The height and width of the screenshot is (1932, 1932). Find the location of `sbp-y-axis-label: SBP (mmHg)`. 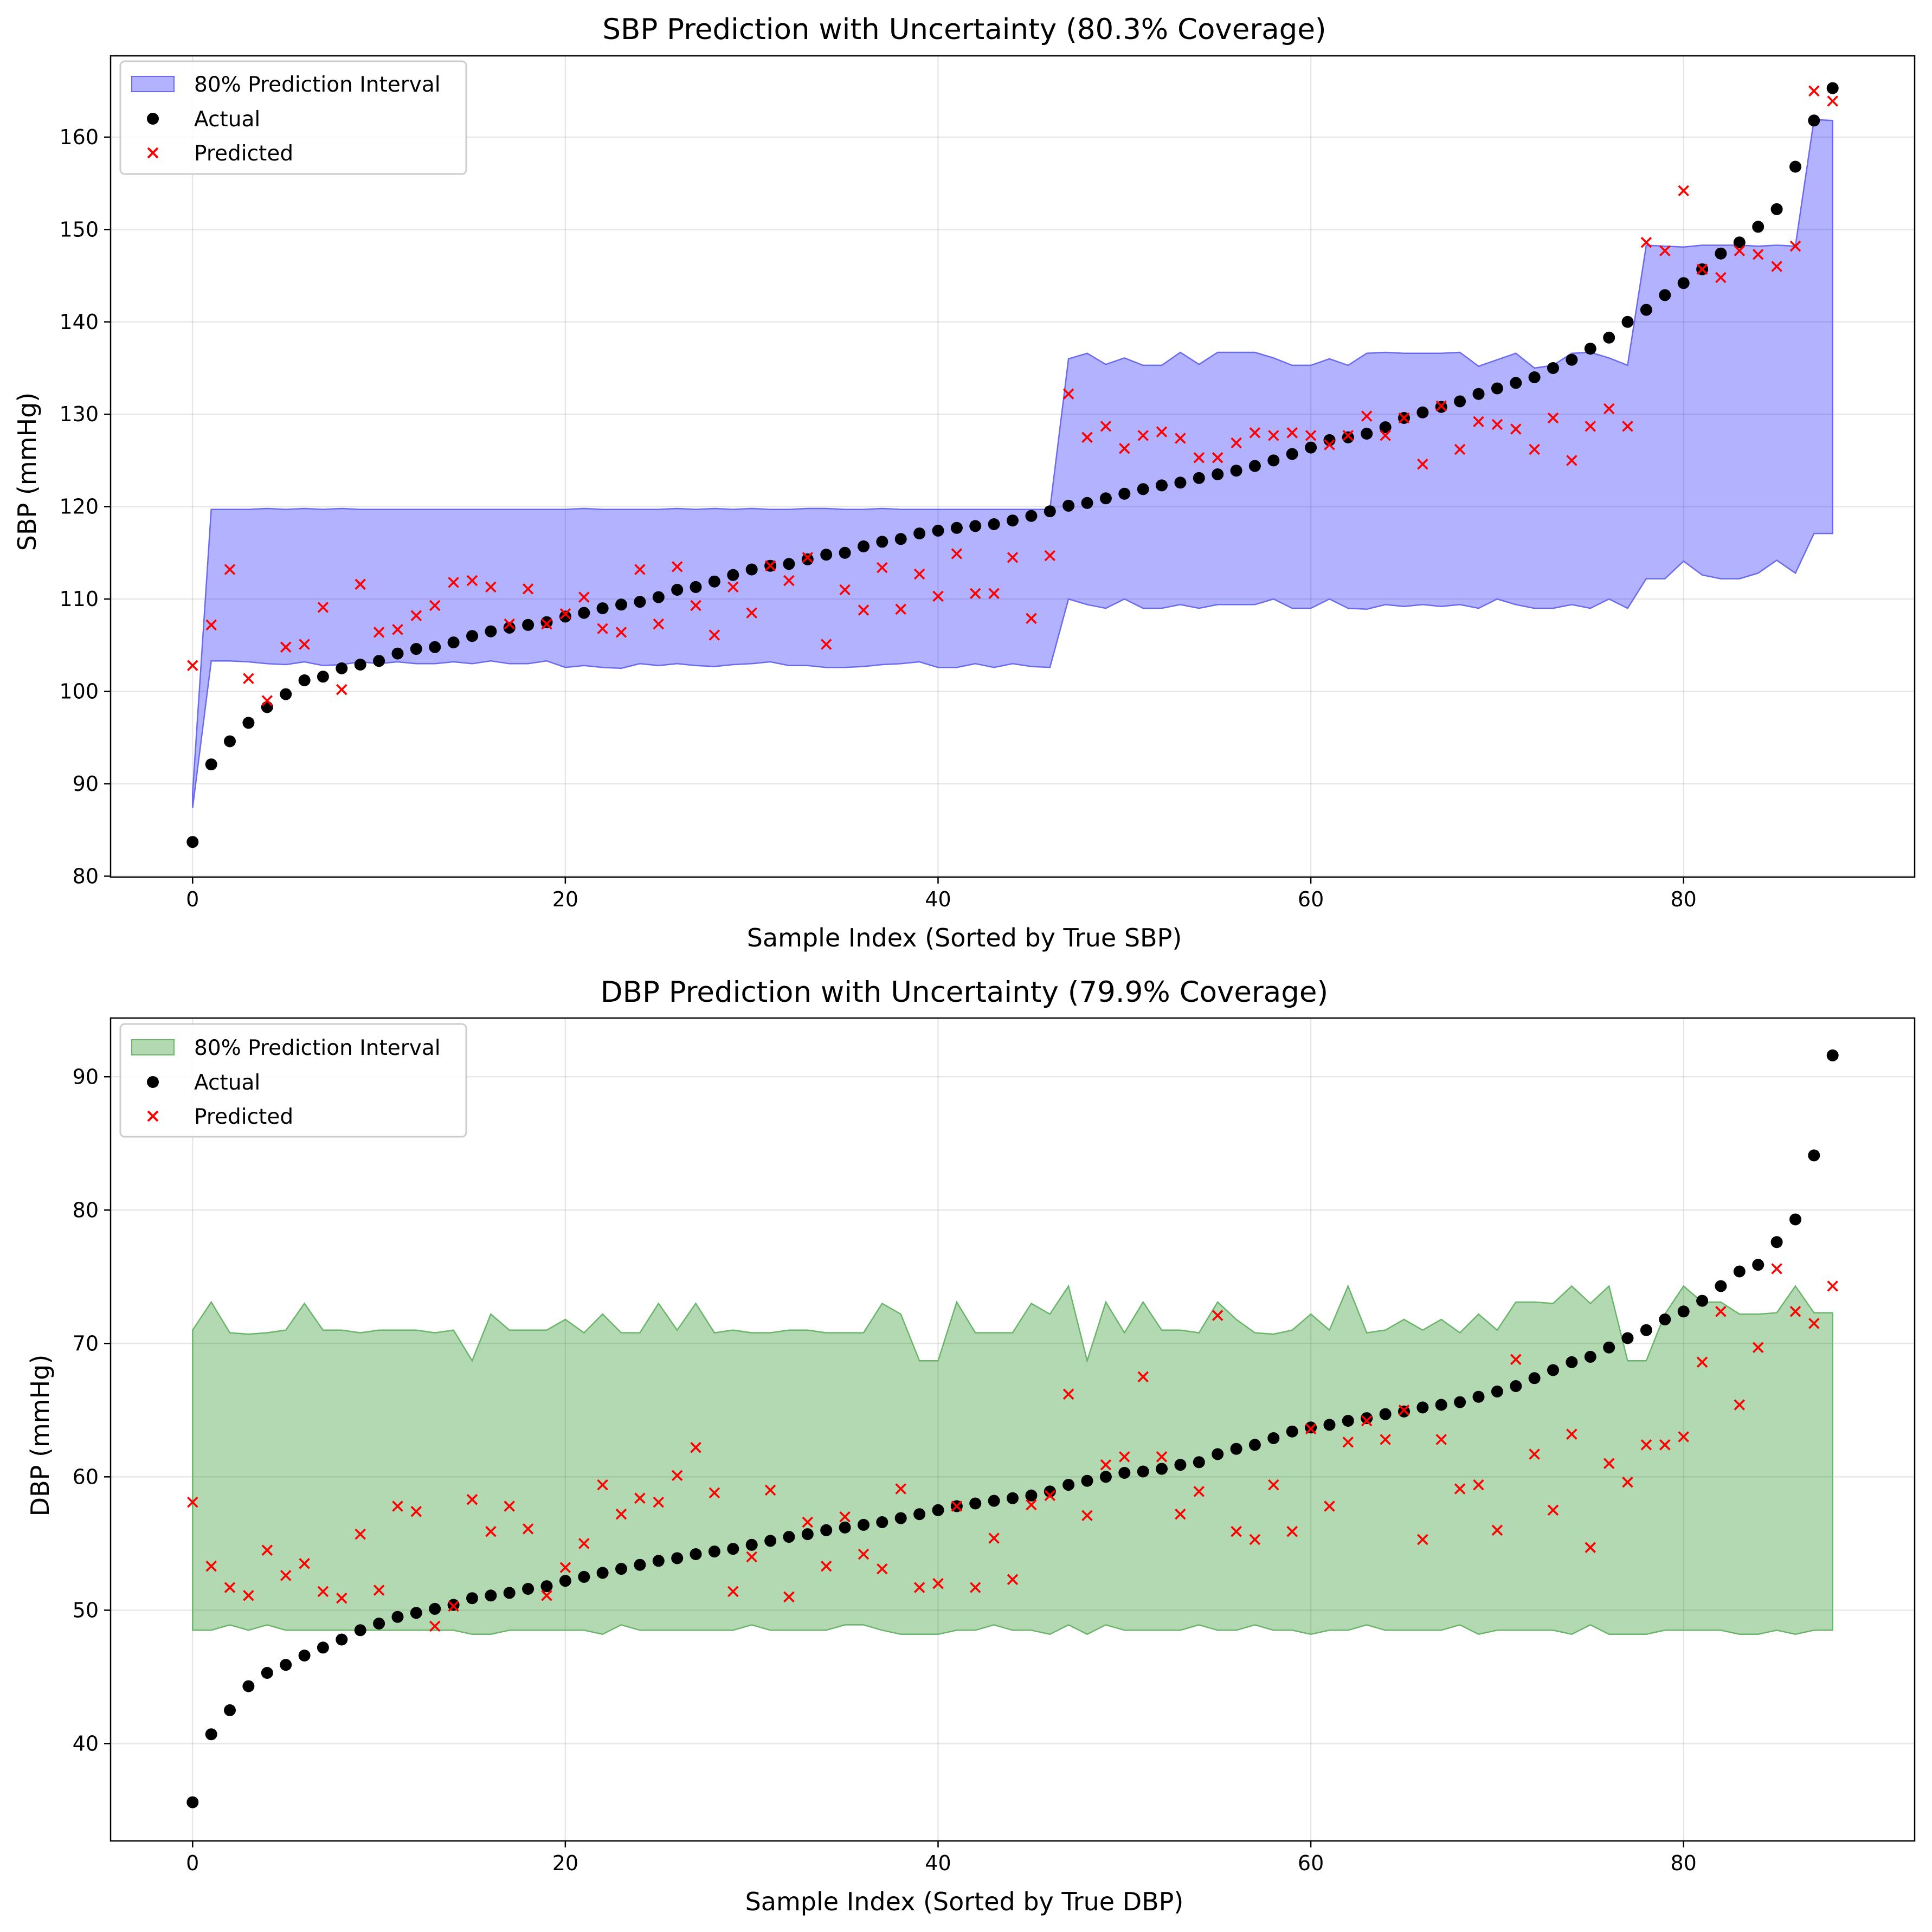

sbp-y-axis-label: SBP (mmHg) is located at coordinates (27, 471).